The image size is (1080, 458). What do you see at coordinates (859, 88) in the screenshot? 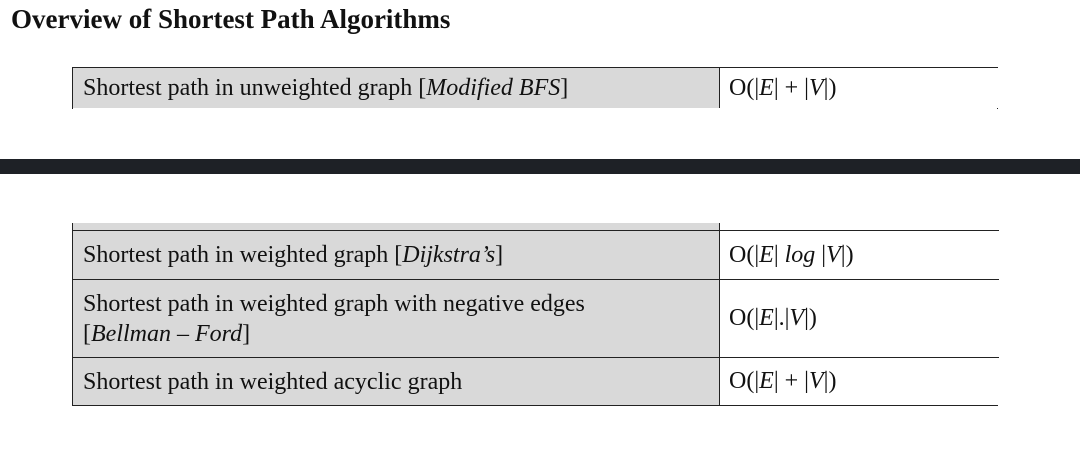
I see `complexity-cell-unweighted: O(| E | + | V |)` at bounding box center [859, 88].